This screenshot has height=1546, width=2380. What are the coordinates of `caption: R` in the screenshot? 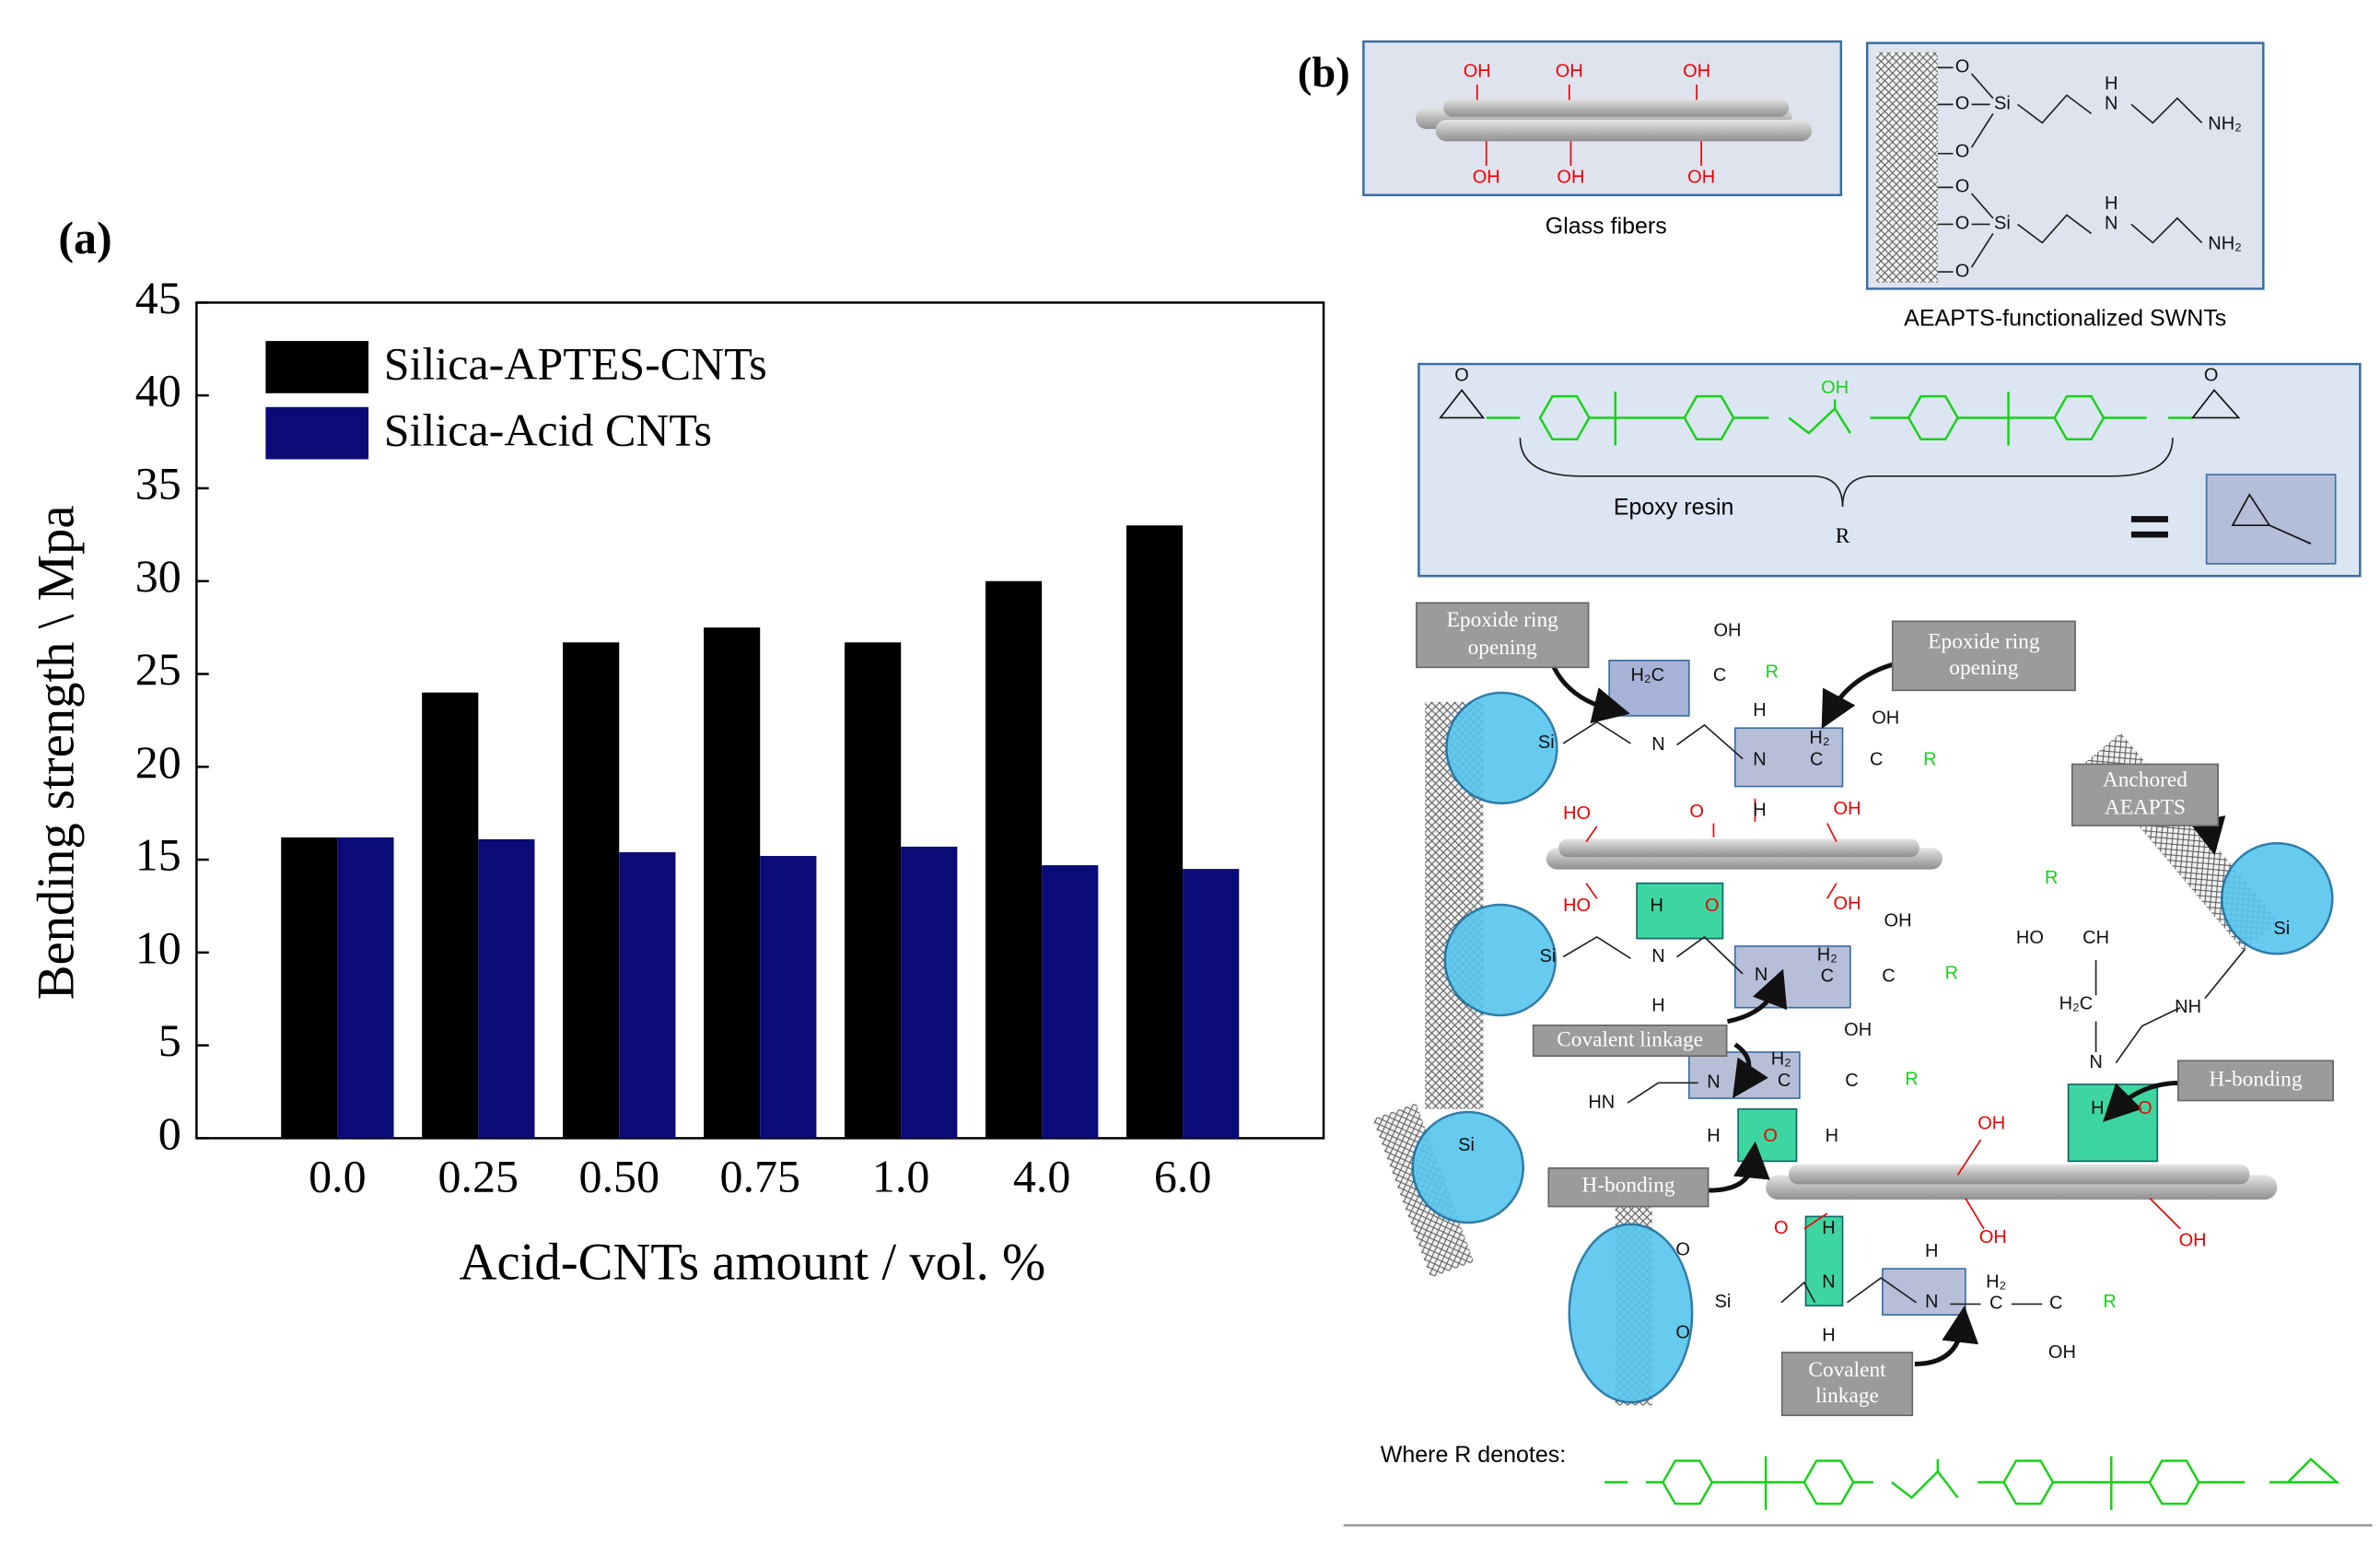 It's located at (1843, 536).